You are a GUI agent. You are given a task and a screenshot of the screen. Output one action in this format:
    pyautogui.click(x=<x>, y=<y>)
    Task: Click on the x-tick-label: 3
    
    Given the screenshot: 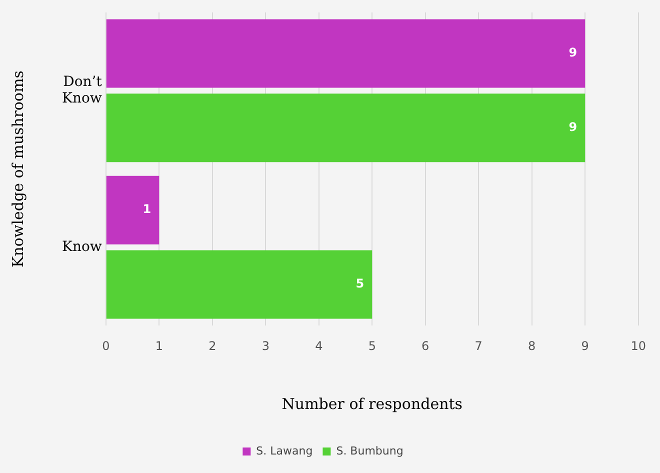 What is the action you would take?
    pyautogui.click(x=266, y=345)
    